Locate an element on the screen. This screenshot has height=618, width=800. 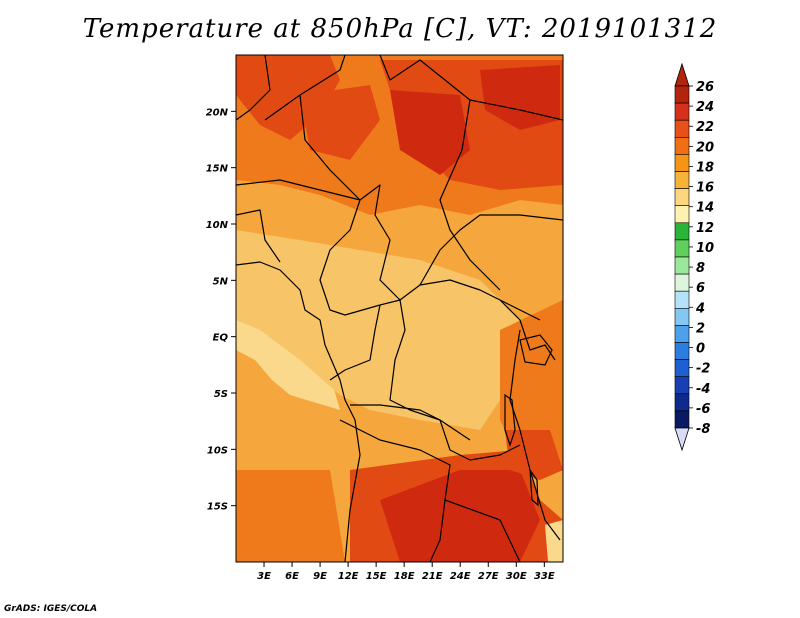
y-tick-label: 20N is located at coordinates (217, 112).